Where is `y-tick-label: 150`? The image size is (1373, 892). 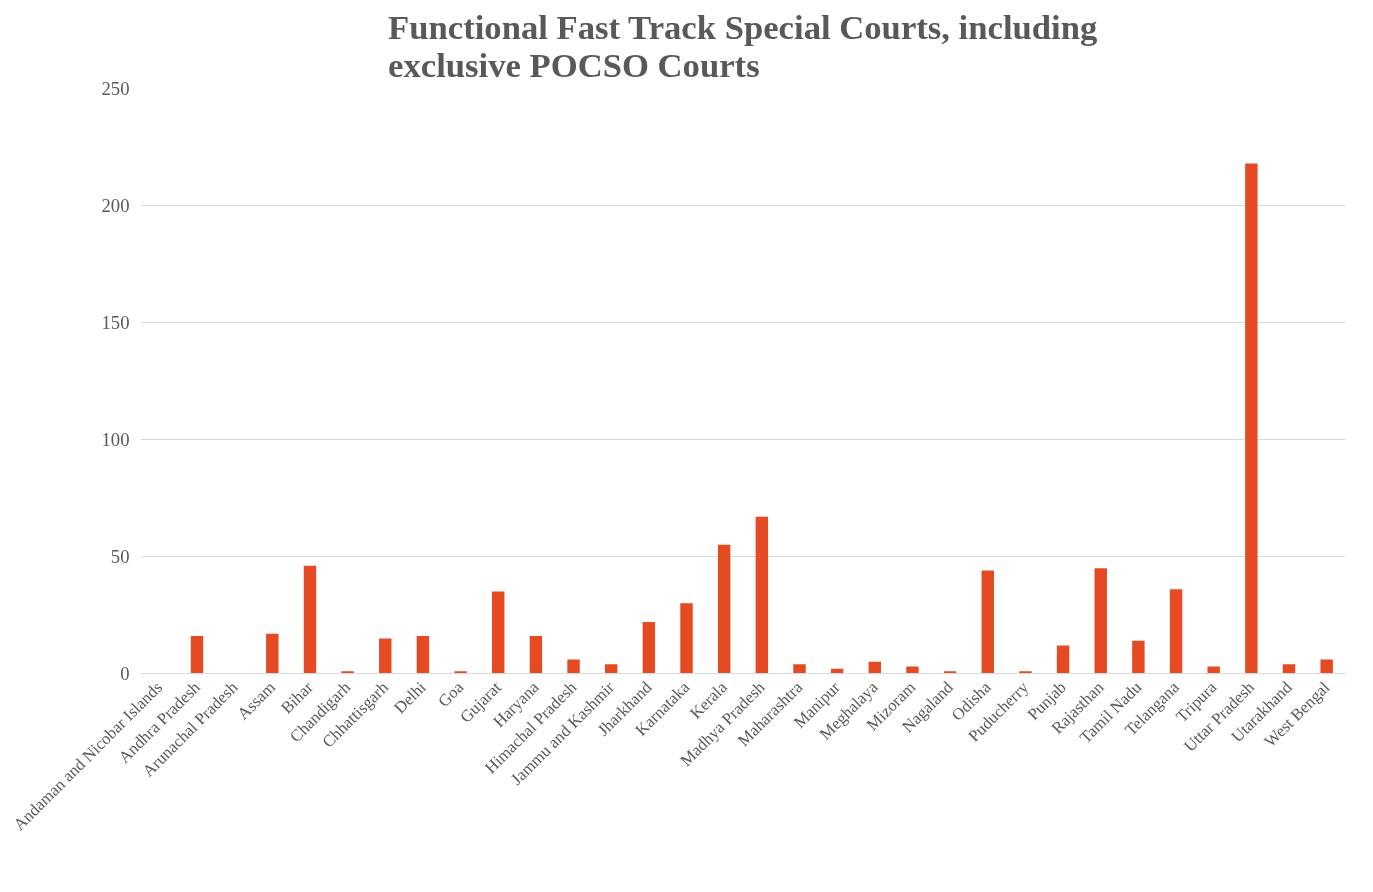 y-tick-label: 150 is located at coordinates (115, 322).